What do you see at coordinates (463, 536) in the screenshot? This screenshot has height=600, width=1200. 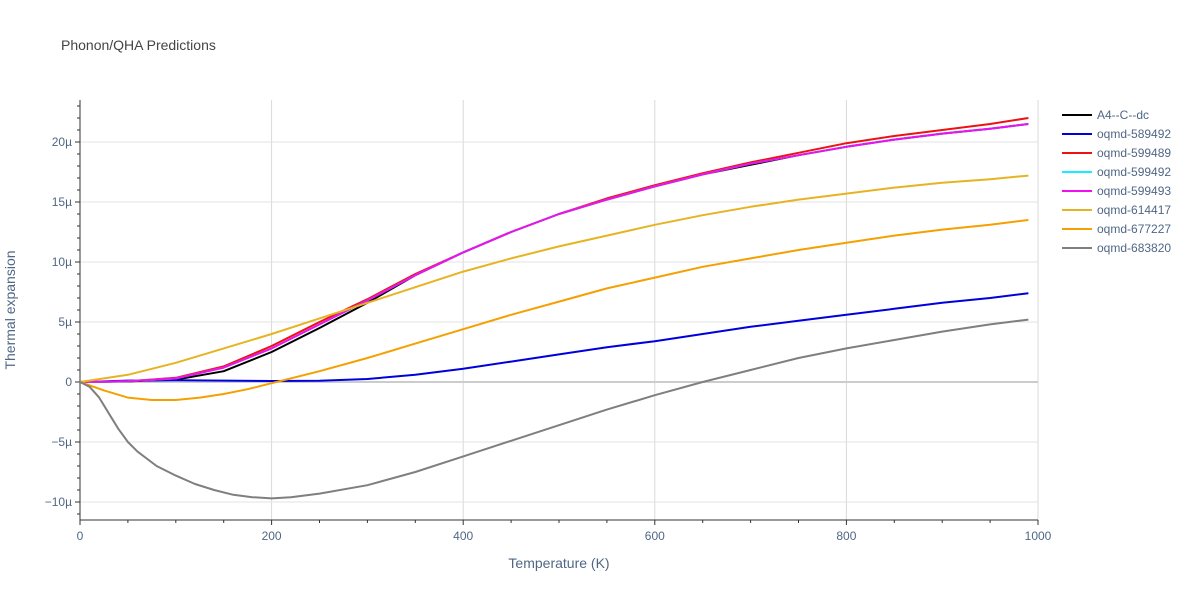 I see `x-tick-label: 400` at bounding box center [463, 536].